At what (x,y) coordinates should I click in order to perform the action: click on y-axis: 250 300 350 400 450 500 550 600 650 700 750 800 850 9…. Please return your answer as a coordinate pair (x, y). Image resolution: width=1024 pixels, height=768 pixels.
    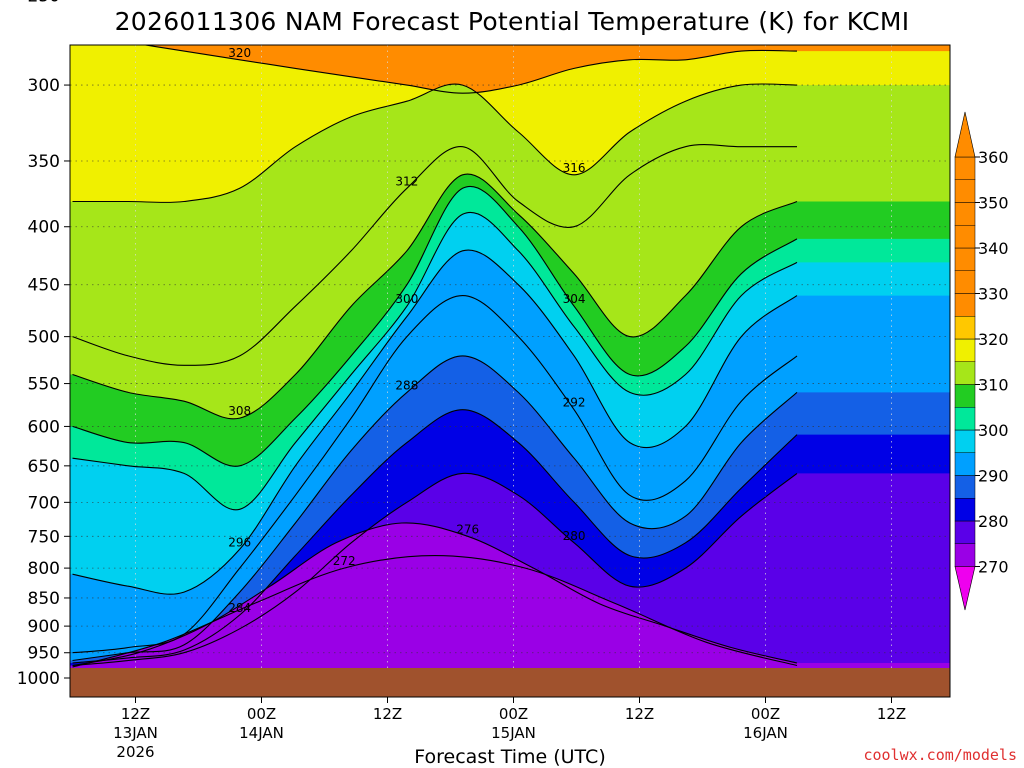
    Looking at the image, I should click on (43, 344).